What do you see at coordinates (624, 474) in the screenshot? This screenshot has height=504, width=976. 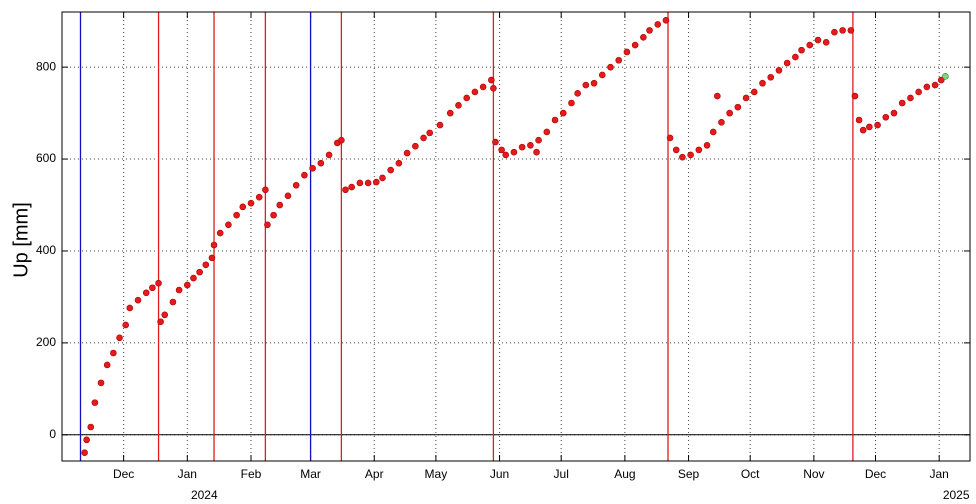 I see `x-tick-label: Aug` at bounding box center [624, 474].